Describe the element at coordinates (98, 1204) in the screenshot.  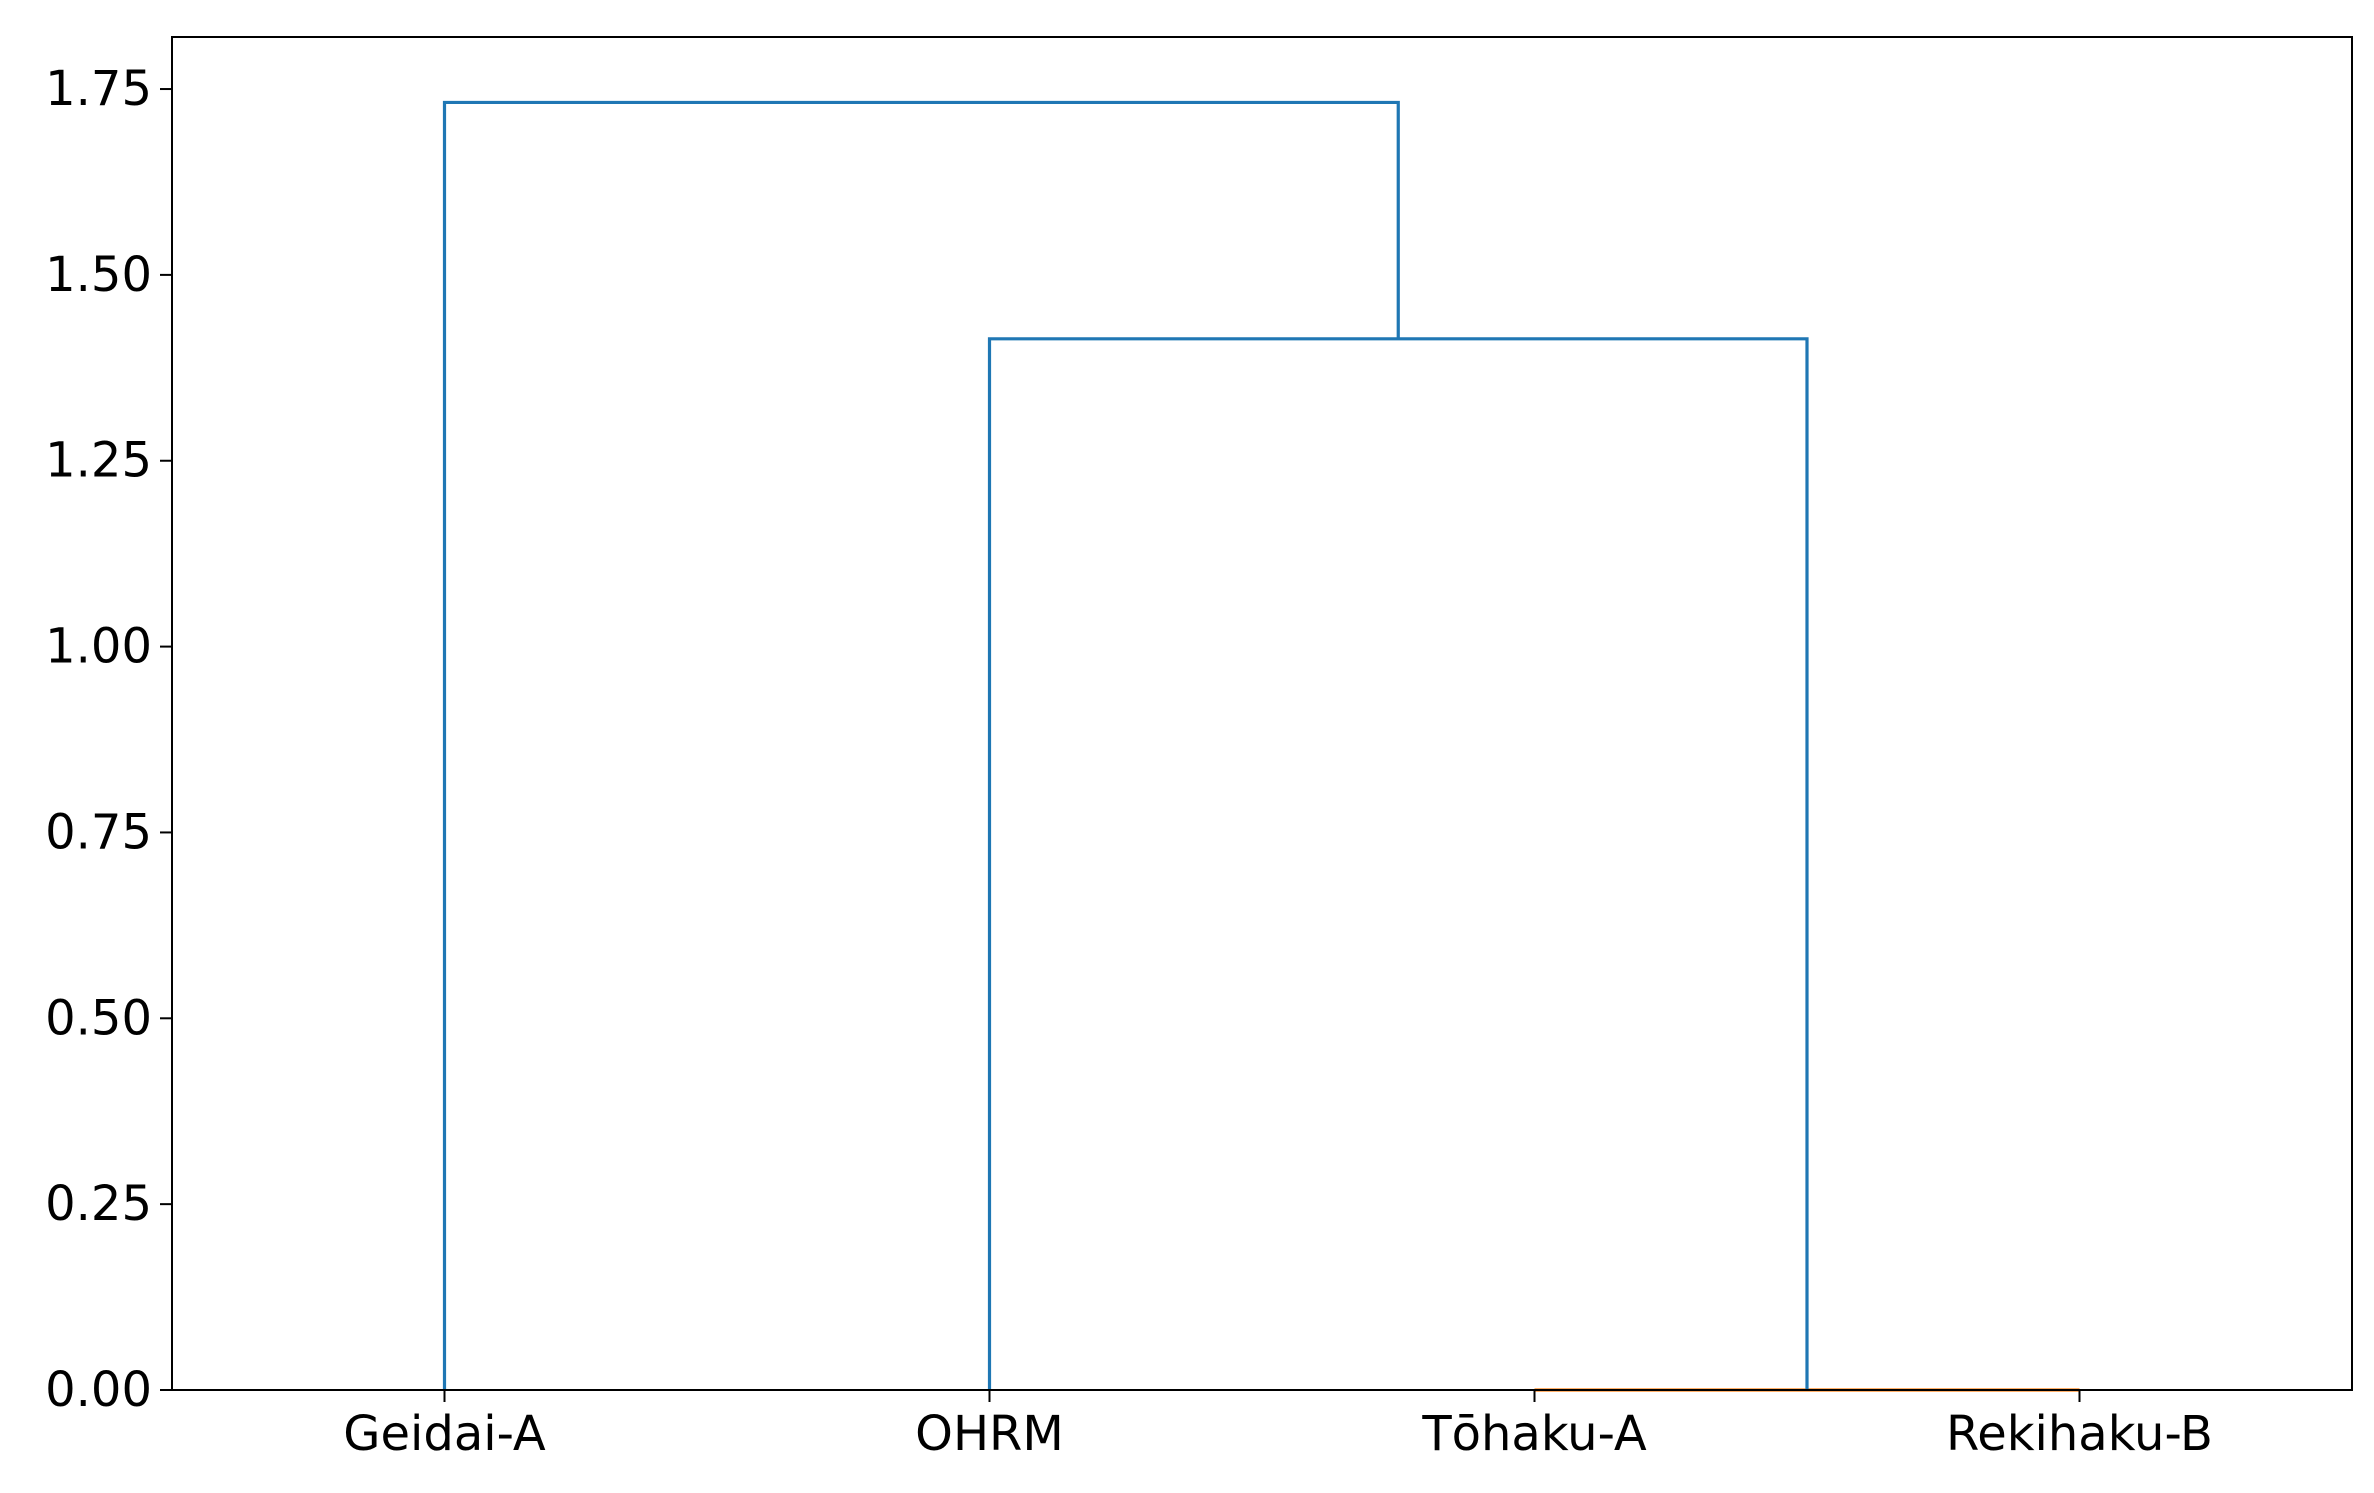
I see `y-tick-label: 0.25` at that location.